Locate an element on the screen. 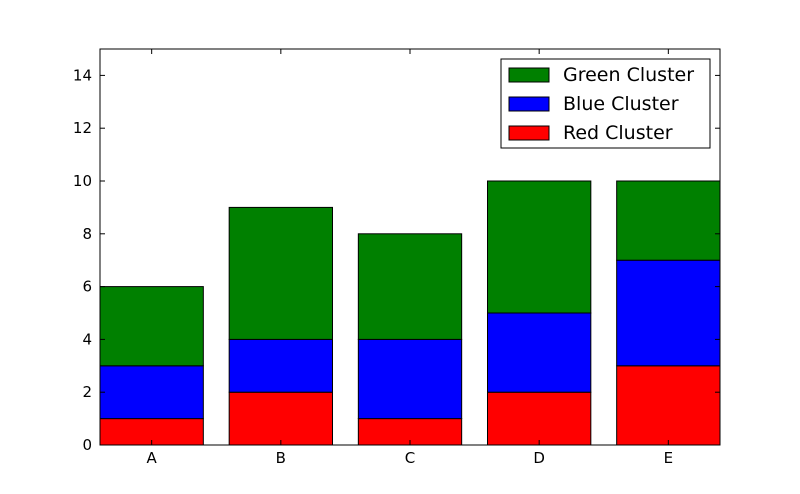 This screenshot has width=800, height=494. y-tick-label: 6 is located at coordinates (87, 287).